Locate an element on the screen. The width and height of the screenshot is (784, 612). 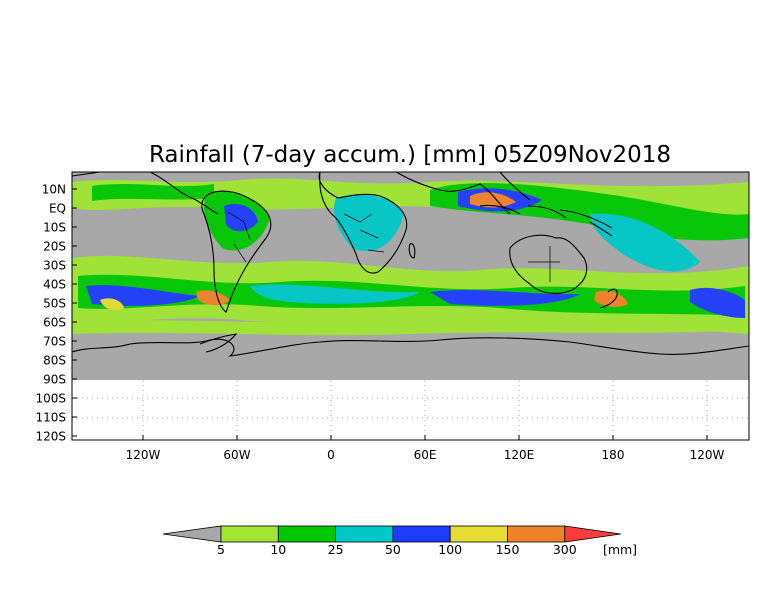
lat-label: 70S is located at coordinates (54, 342).